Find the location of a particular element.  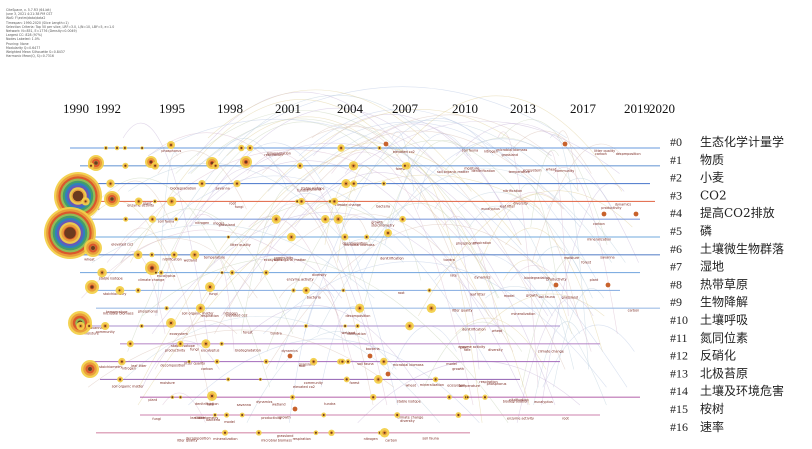

keyword-label: decomposition is located at coordinates (358, 316).